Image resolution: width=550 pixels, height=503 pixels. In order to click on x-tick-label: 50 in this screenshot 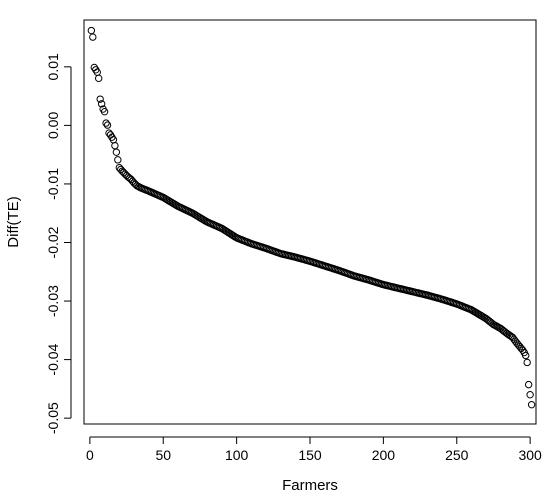, I will do `click(163, 455)`.